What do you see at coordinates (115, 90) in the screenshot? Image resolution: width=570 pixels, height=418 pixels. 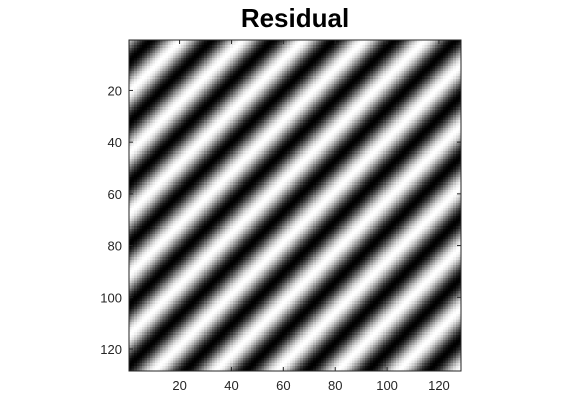 I see `y-tick-label: 20` at bounding box center [115, 90].